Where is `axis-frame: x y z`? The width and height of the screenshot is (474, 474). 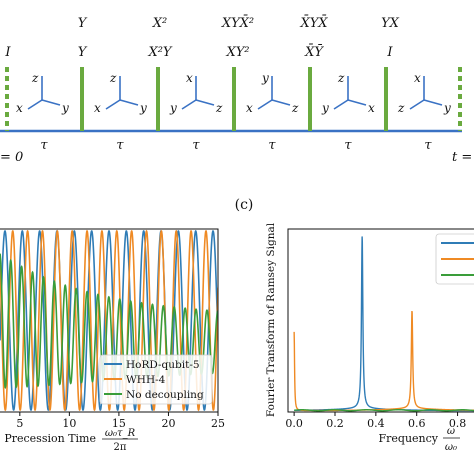
axis-frame: x y z is located at coordinates (196, 93).